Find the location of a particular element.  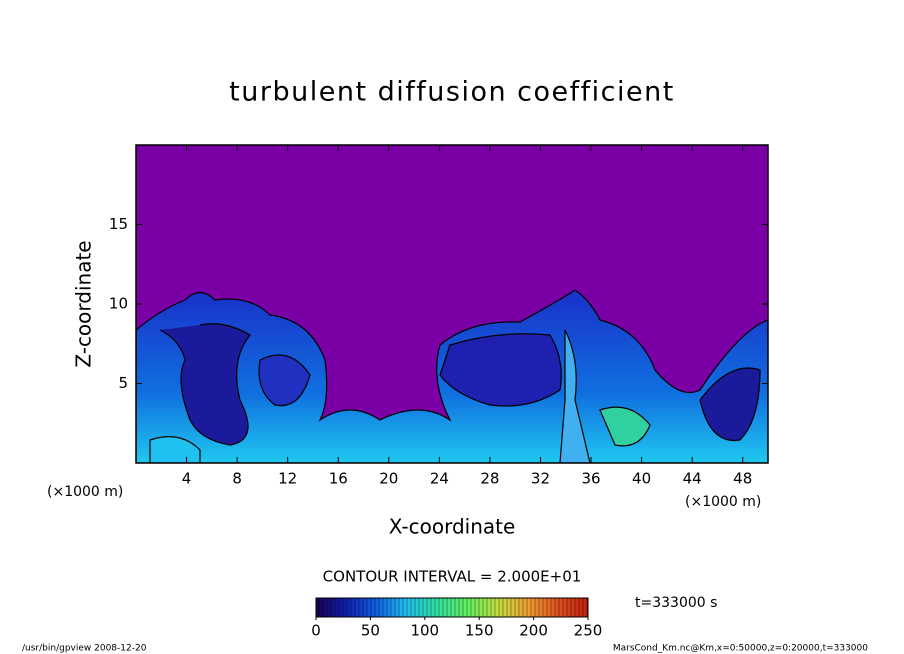

colorbar-tick-label: 50 is located at coordinates (370, 631).